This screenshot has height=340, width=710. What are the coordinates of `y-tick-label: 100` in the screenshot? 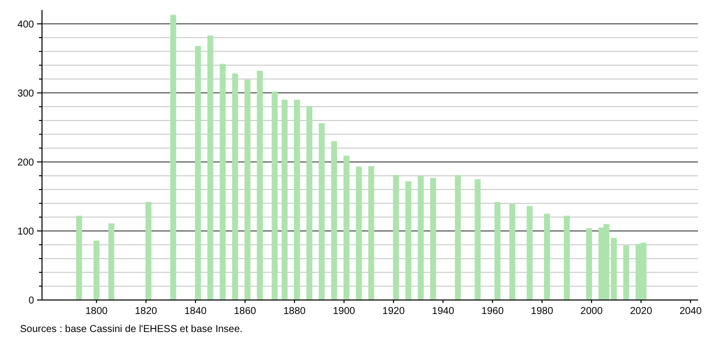 It's located at (25, 232).